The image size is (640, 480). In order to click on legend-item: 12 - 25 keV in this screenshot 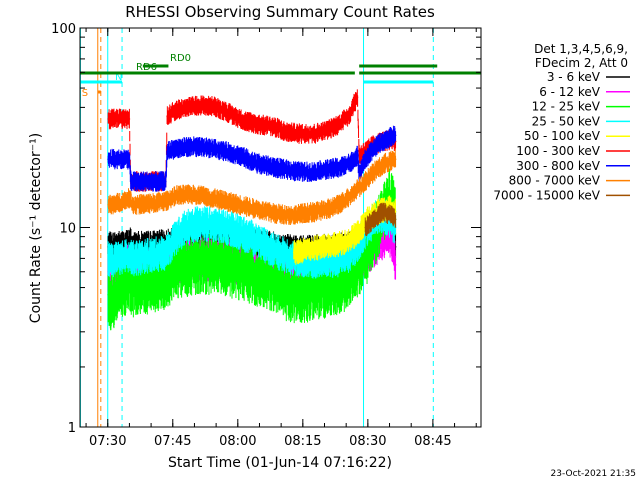, I will do `click(581, 107)`.